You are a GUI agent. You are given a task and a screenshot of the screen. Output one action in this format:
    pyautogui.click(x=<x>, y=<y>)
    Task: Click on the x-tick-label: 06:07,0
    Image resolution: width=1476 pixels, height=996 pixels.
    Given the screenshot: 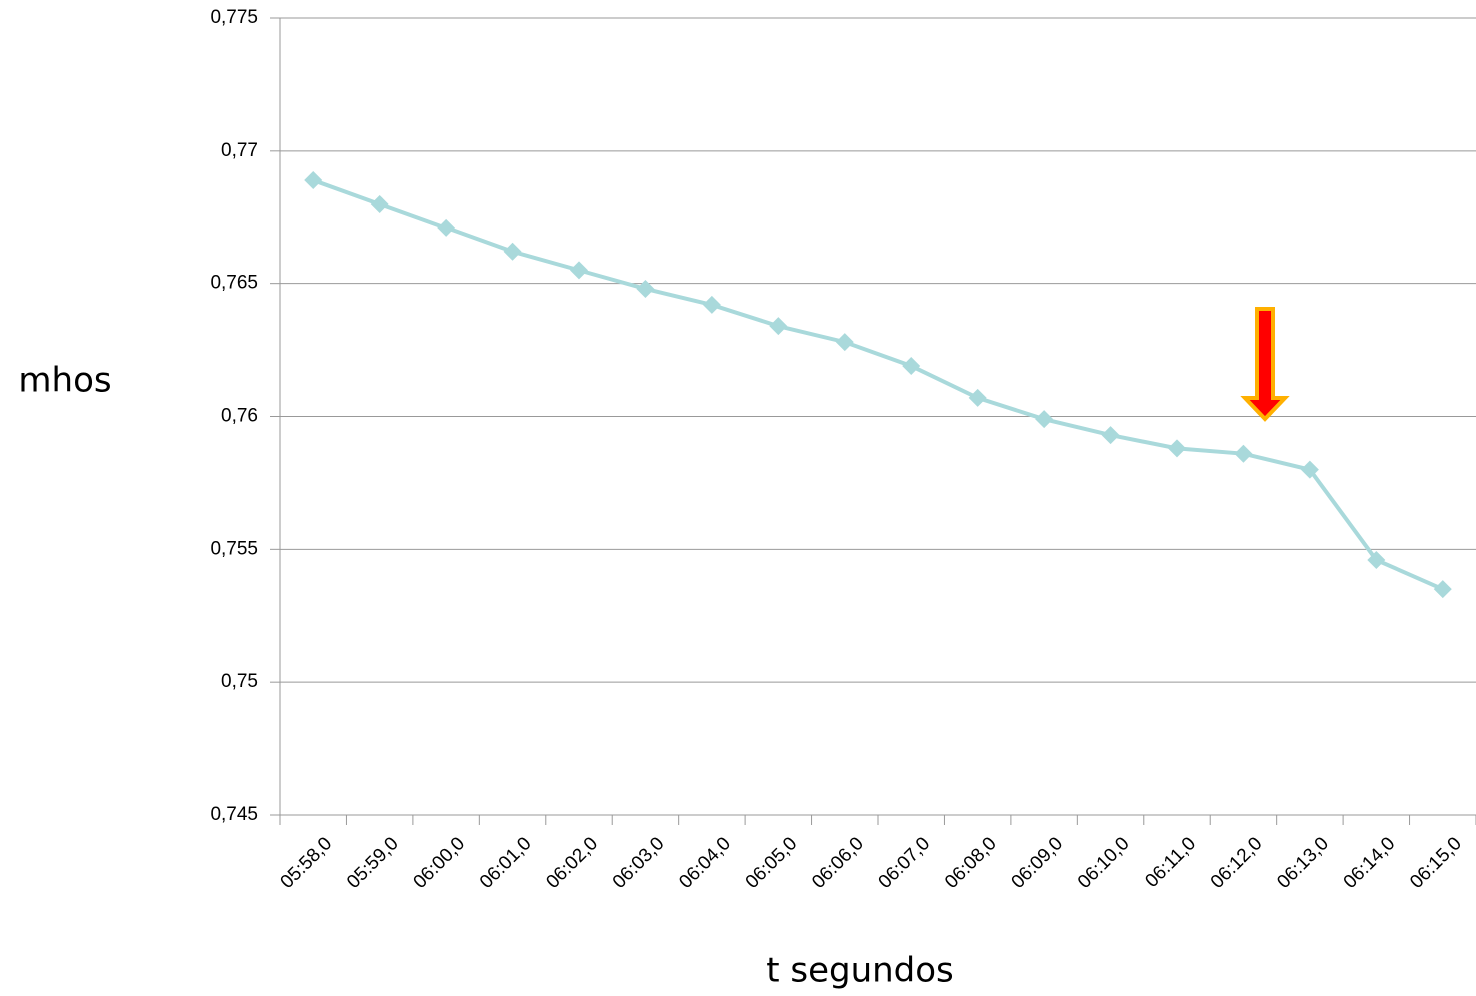 What is the action you would take?
    pyautogui.click(x=905, y=863)
    